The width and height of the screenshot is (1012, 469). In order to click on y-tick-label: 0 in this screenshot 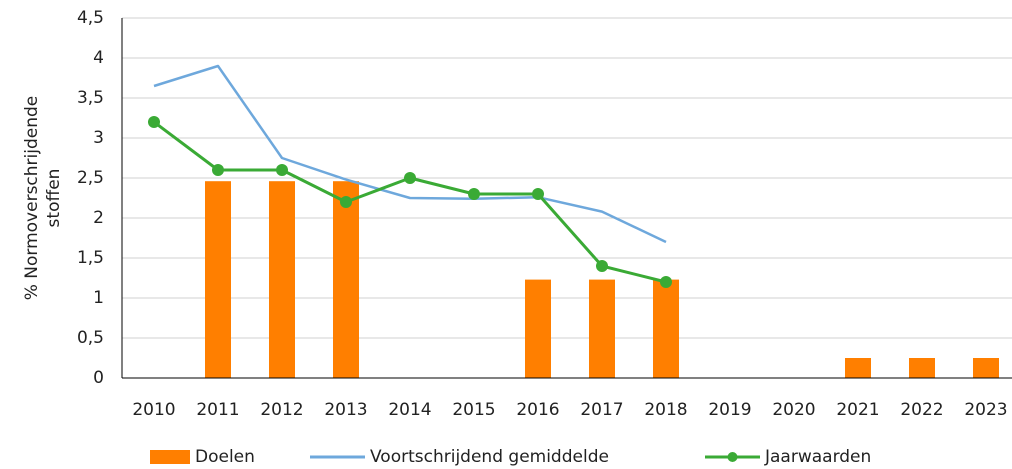, I will do `click(98, 378)`.